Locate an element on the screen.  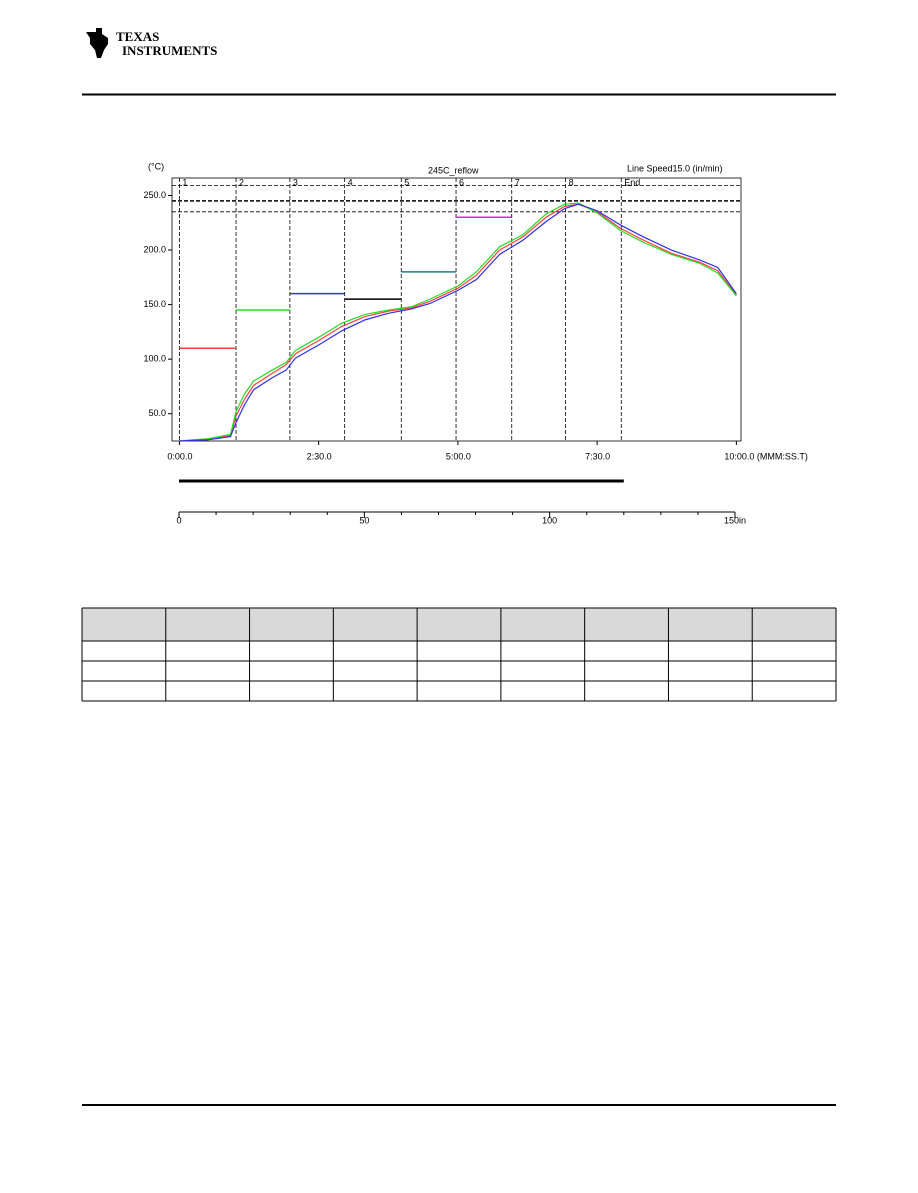
table-header is located at coordinates (459, 624).